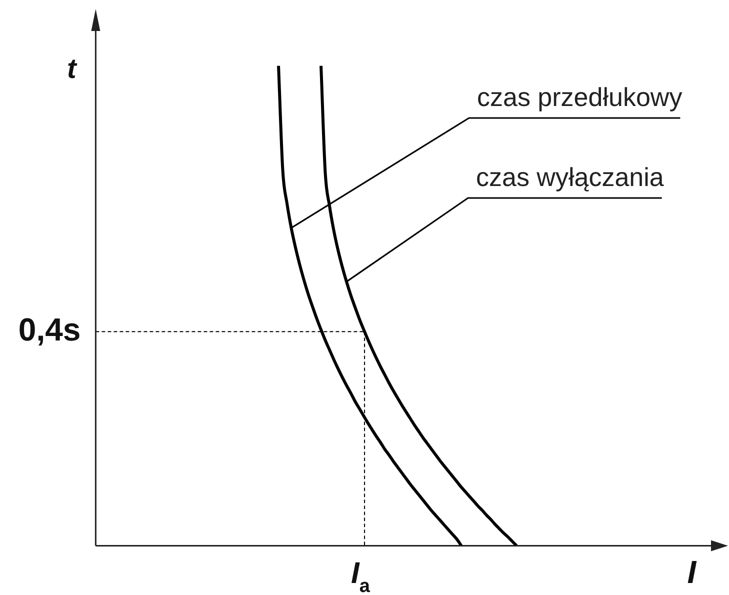 The height and width of the screenshot is (595, 729). I want to click on ref-line-label: 0,4s, so click(49, 329).